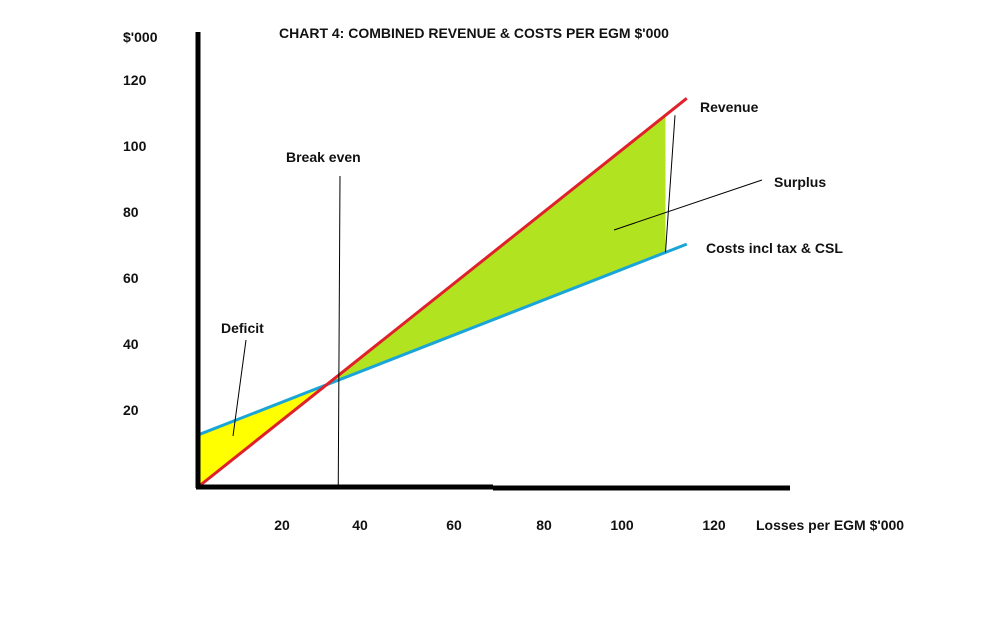  Describe the element at coordinates (454, 525) in the screenshot. I see `x-tick-label: 60` at that location.